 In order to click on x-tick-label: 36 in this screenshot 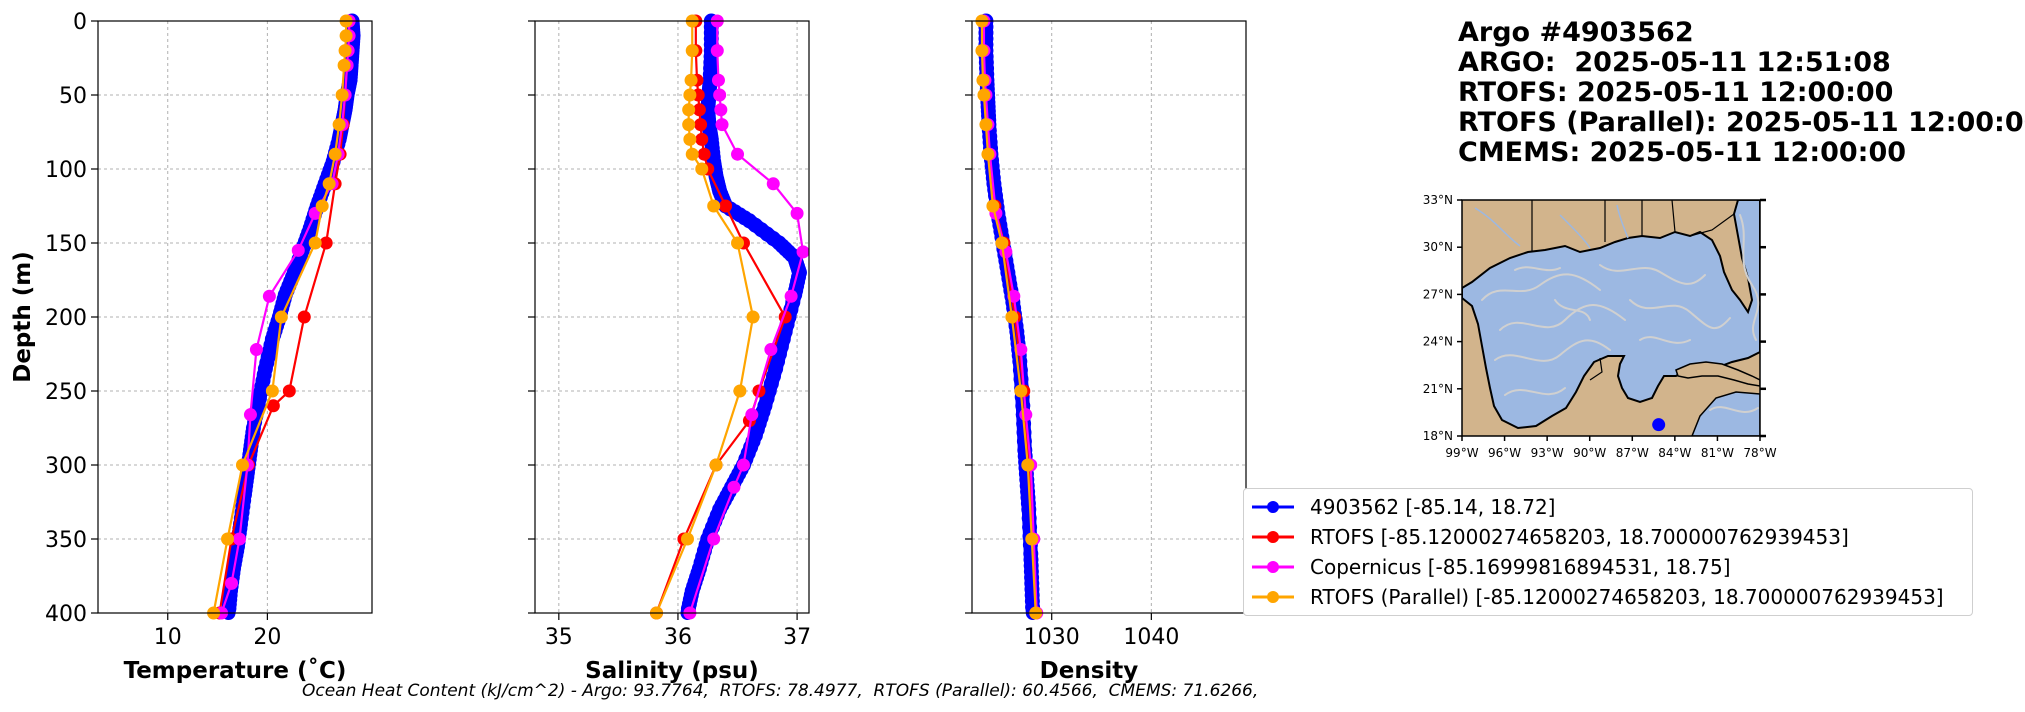, I will do `click(678, 637)`.